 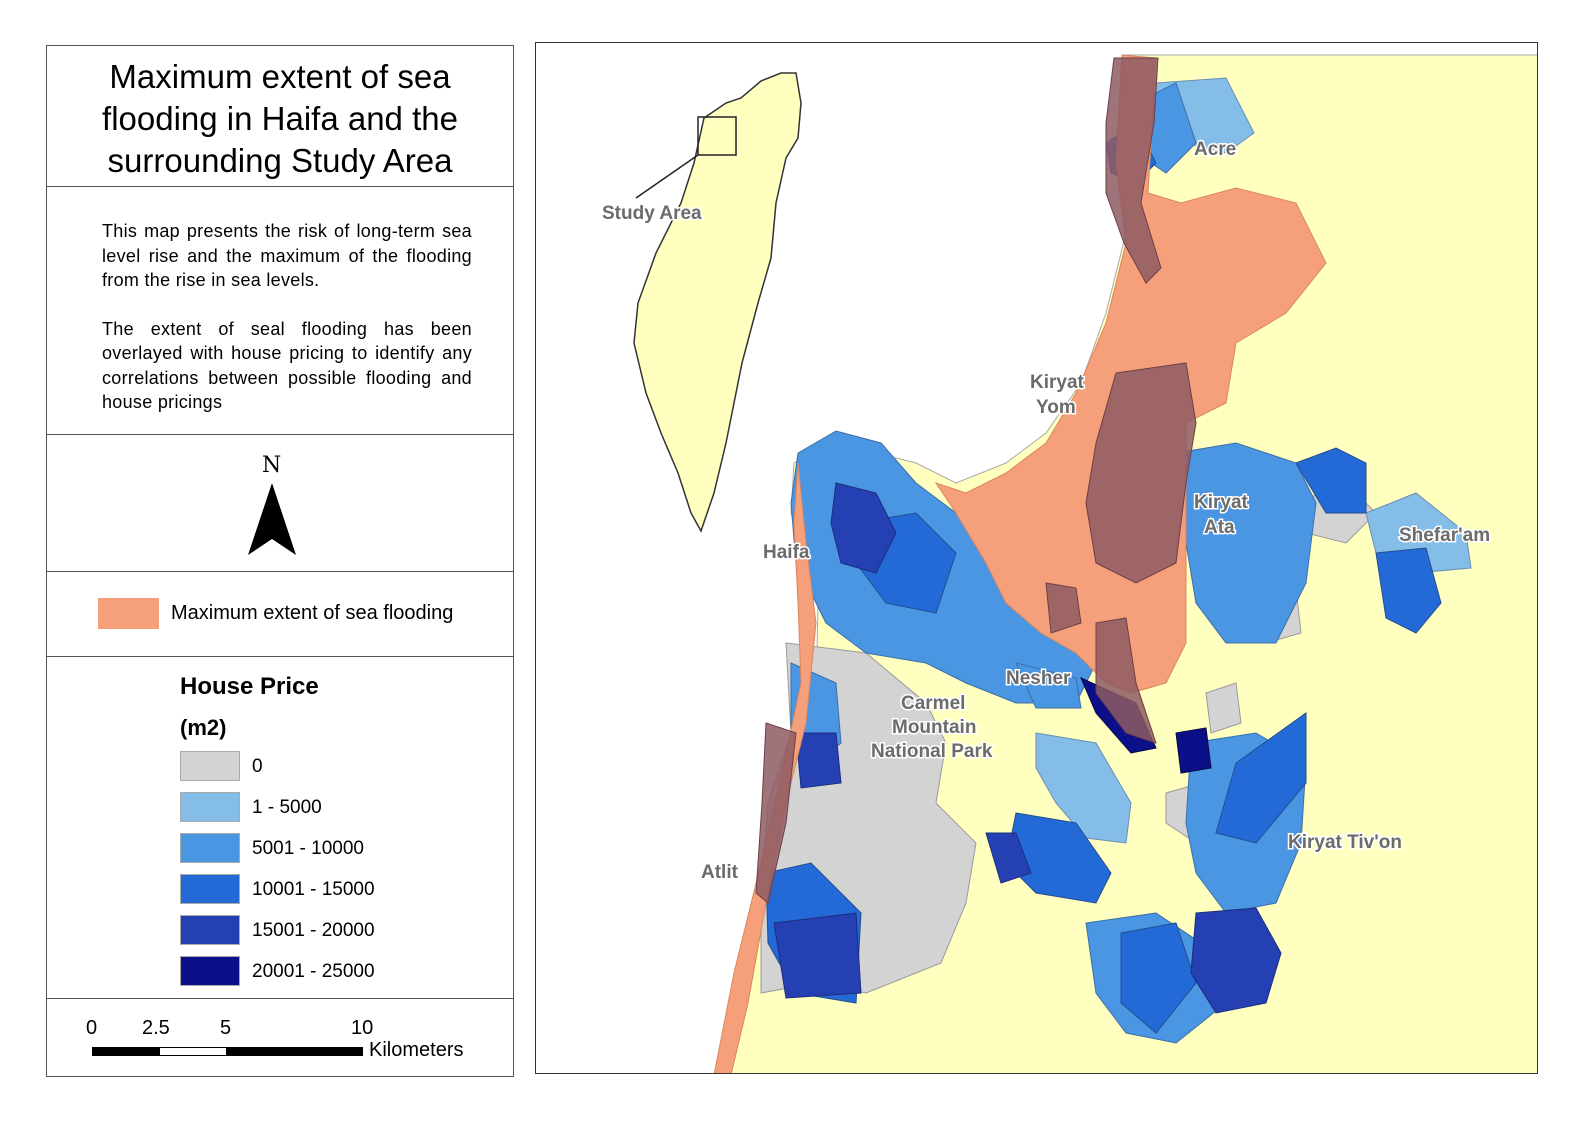 What do you see at coordinates (287, 807) in the screenshot?
I see `price-class-label: 1 - 5000` at bounding box center [287, 807].